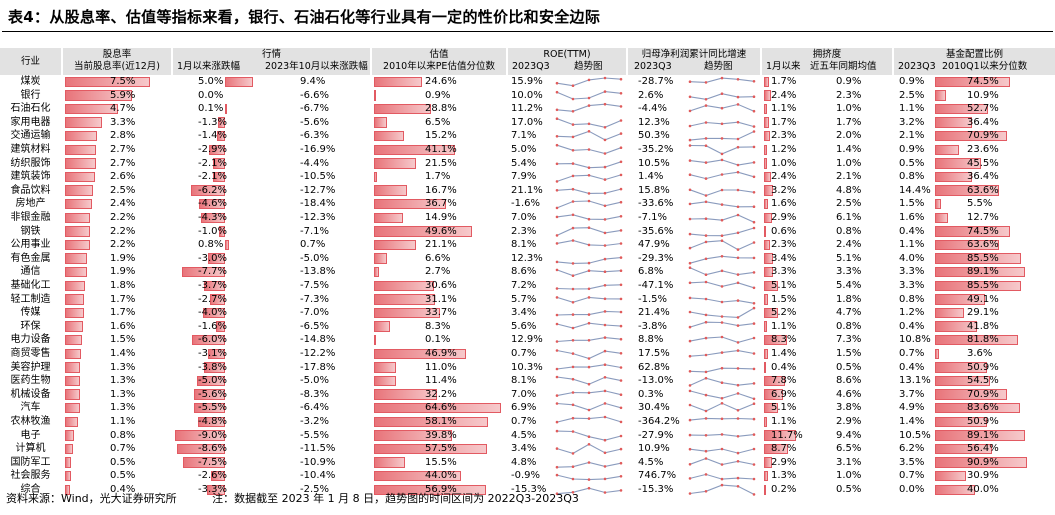 This screenshot has width=1055, height=515. What do you see at coordinates (849, 122) in the screenshot?
I see `crowd-avg-value: 1.7%` at bounding box center [849, 122].